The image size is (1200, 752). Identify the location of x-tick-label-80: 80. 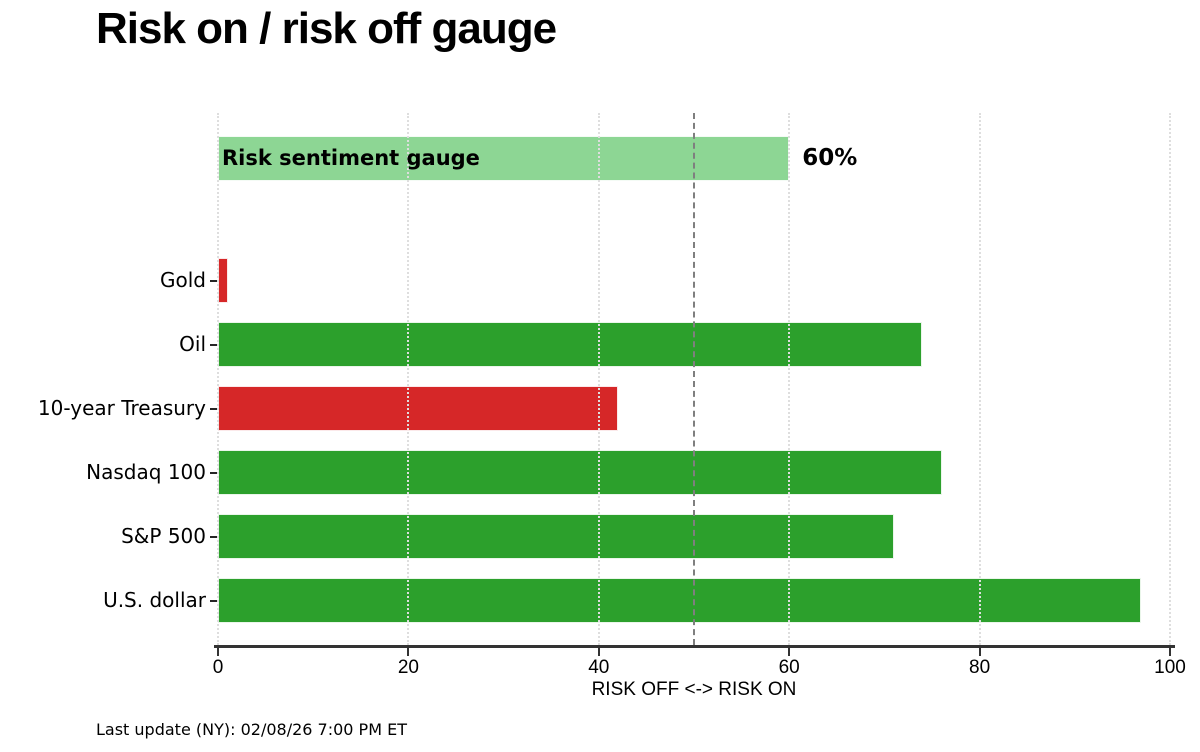
(980, 667).